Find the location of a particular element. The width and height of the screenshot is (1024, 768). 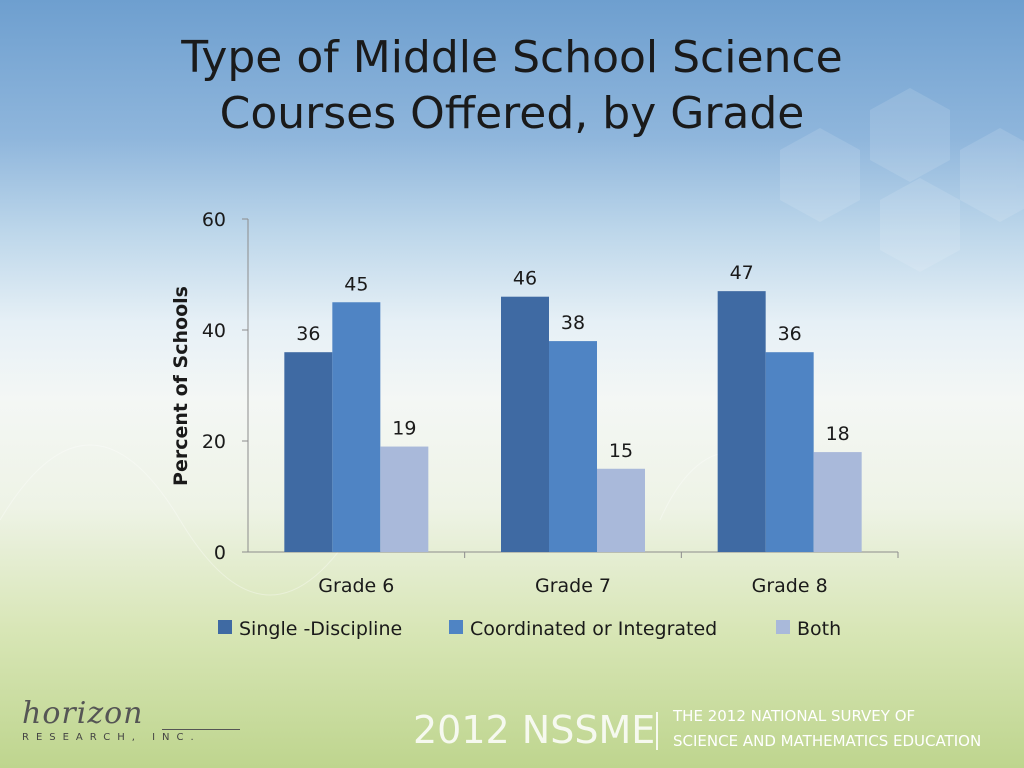

y-axis-title: Percent of Schools is located at coordinates (181, 386).